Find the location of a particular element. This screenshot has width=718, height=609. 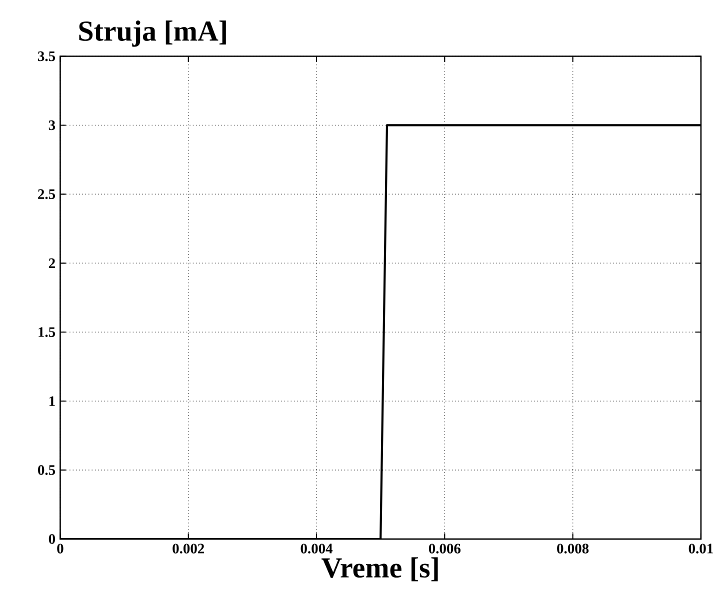

x-tick-label: 0 is located at coordinates (60, 549).